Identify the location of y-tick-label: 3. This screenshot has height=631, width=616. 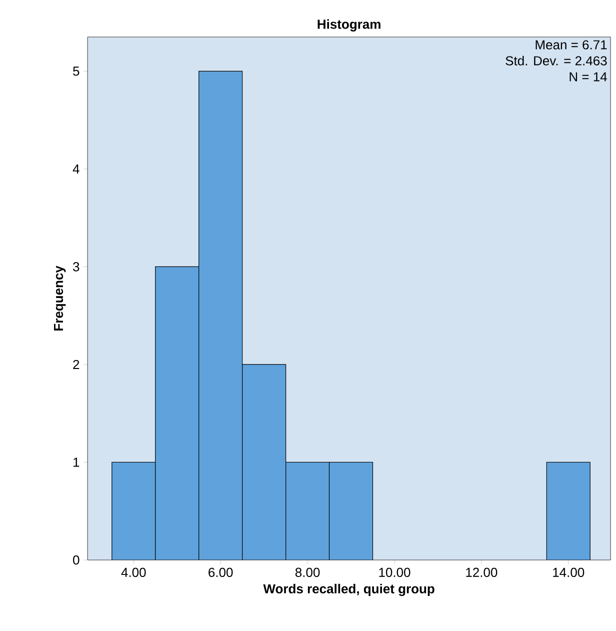
(76, 267).